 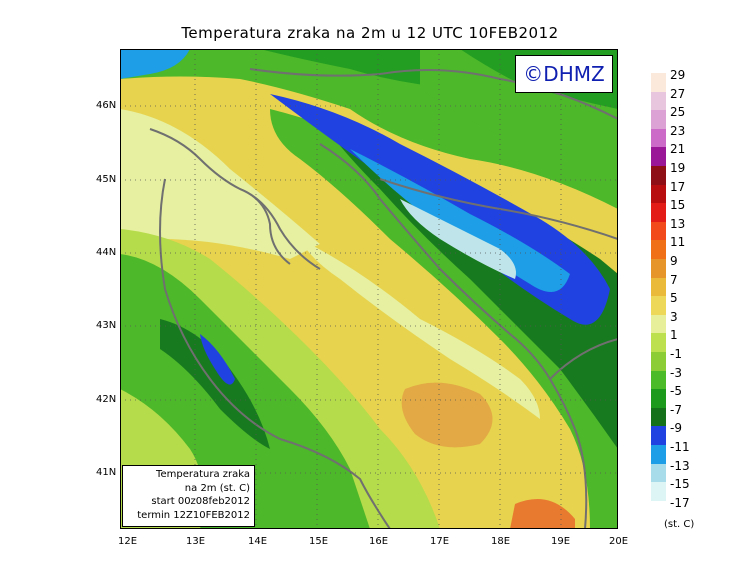 What do you see at coordinates (458, 239) in the screenshot?
I see `balkan-pale` at bounding box center [458, 239].